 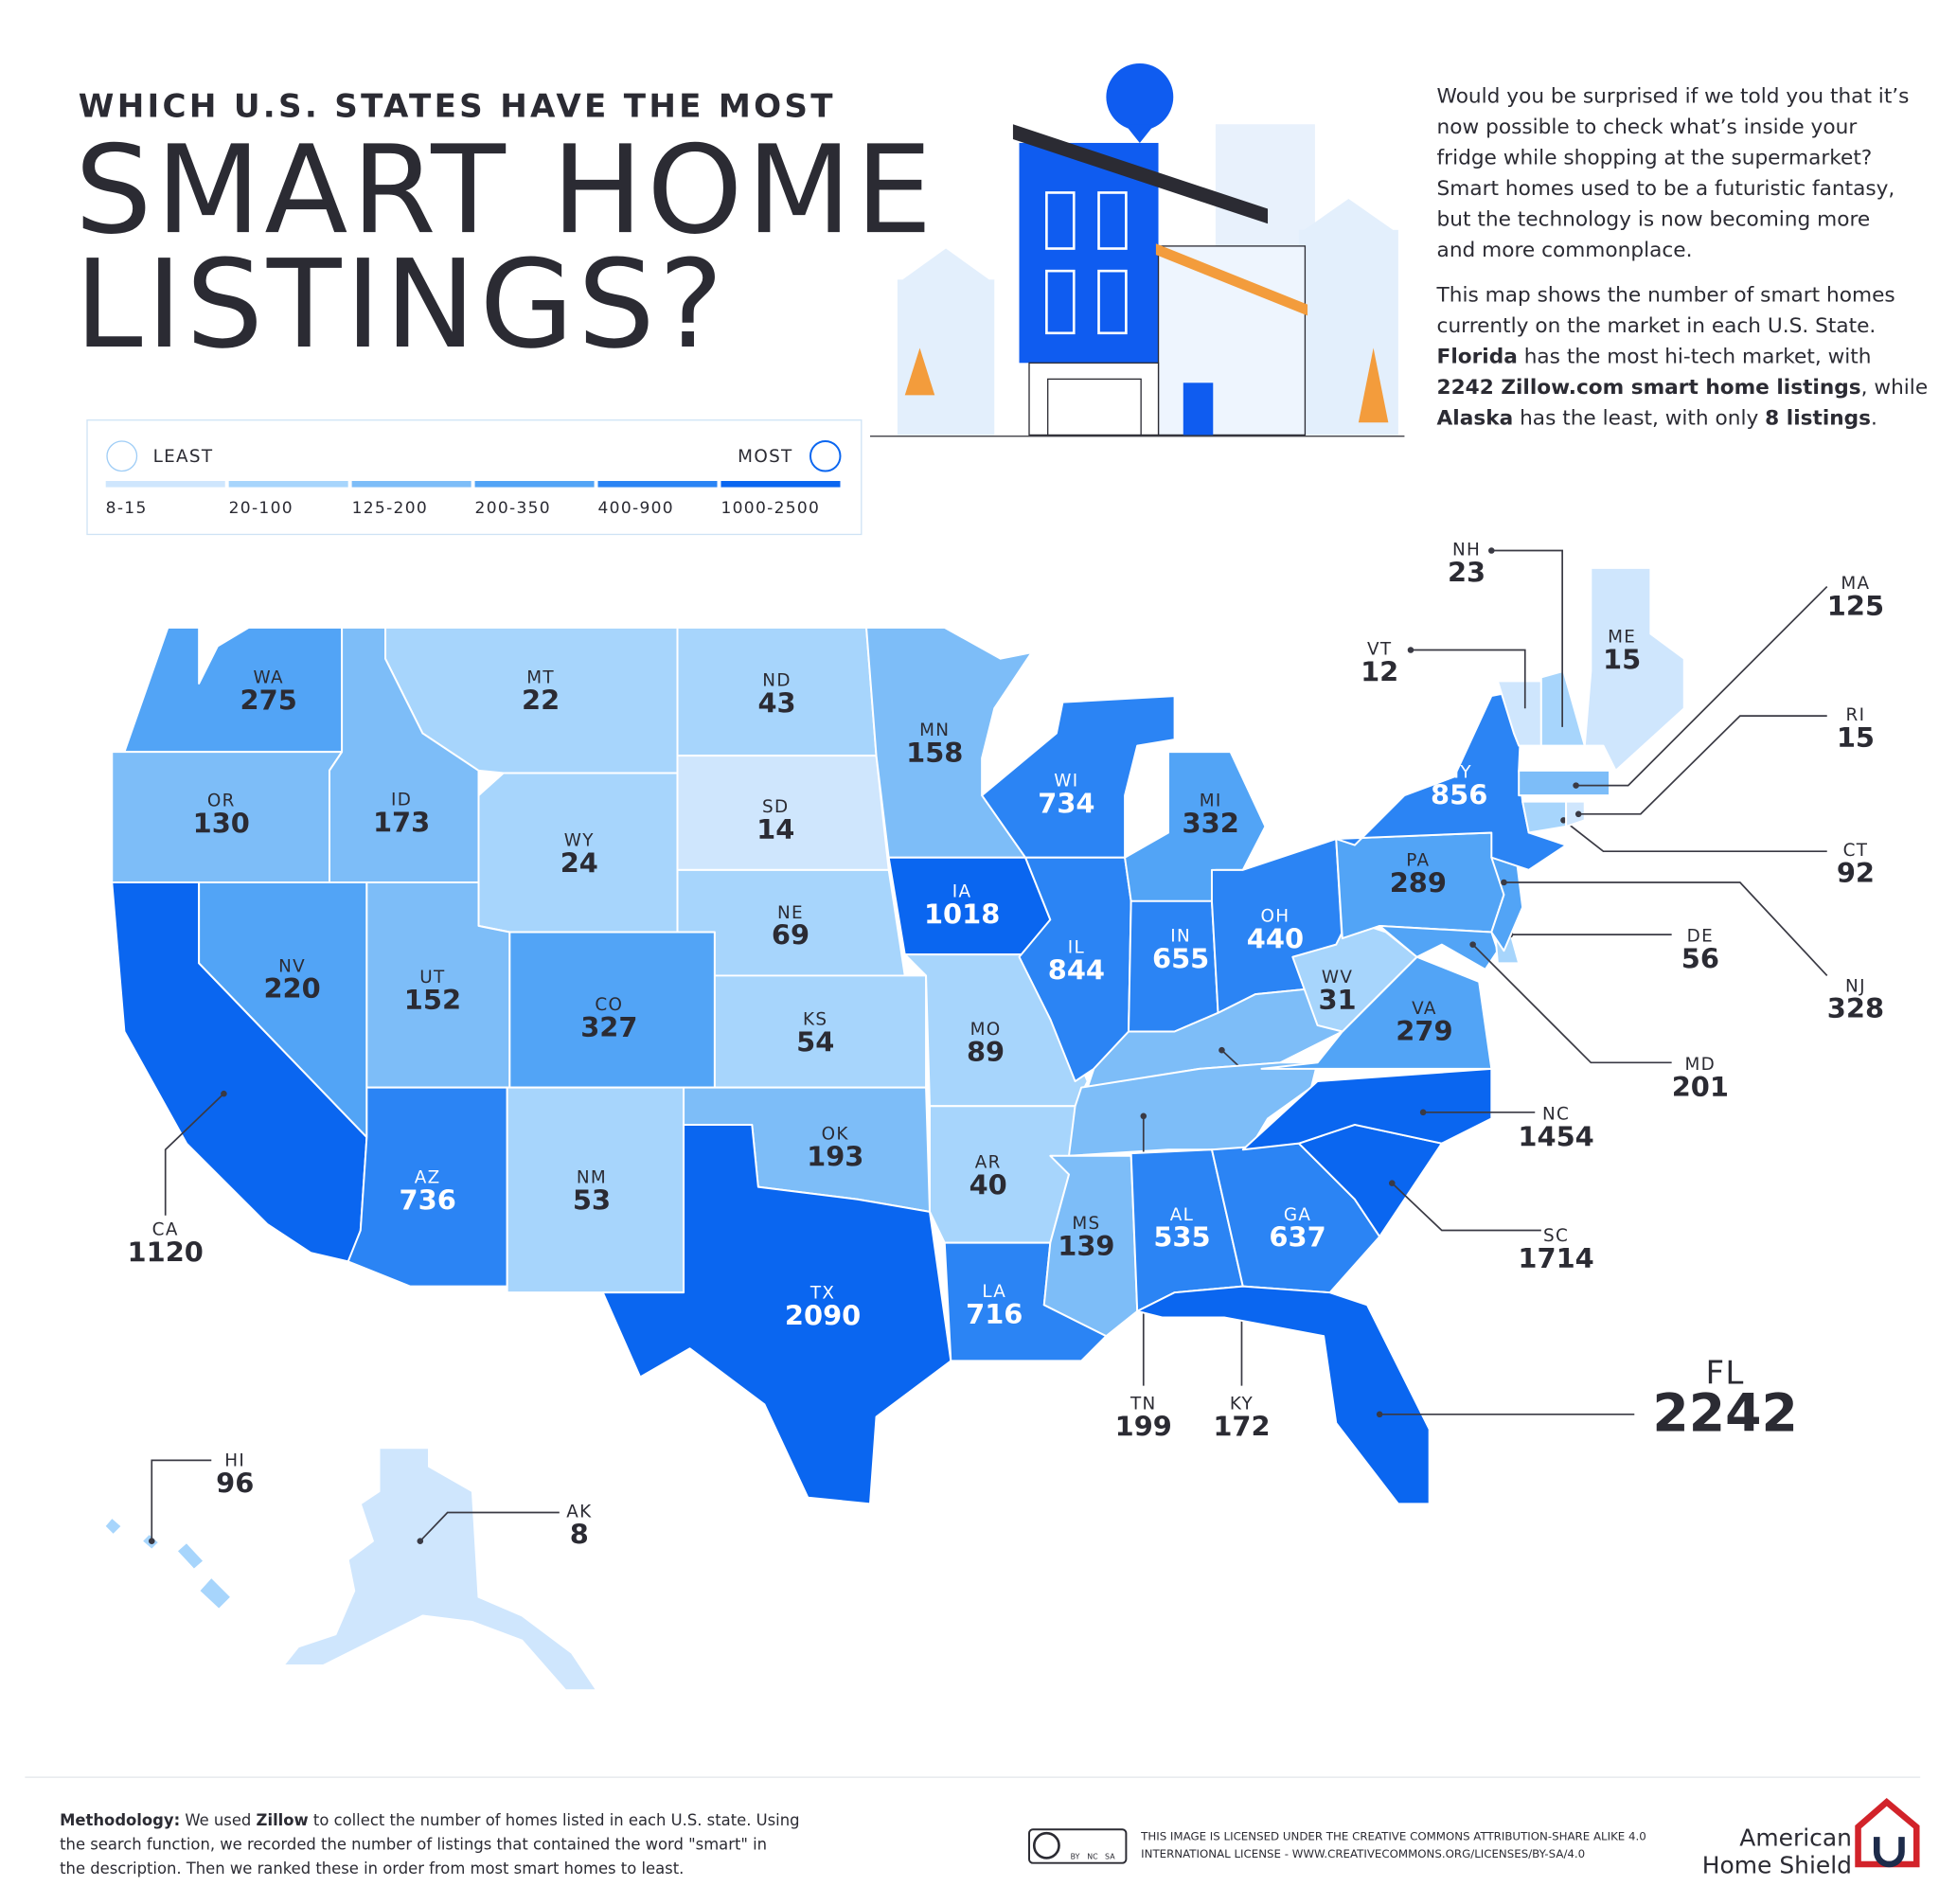 What do you see at coordinates (1889, 1852) in the screenshot?
I see `logo-shield` at bounding box center [1889, 1852].